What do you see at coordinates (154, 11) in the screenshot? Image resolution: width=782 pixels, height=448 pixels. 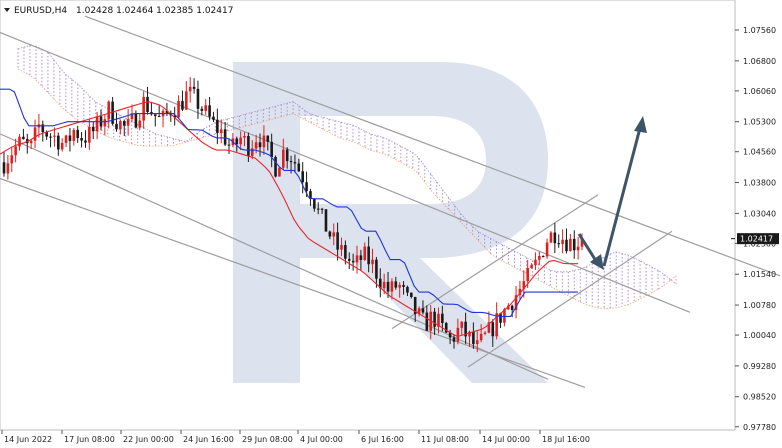 I see `ohlc-label: 1.02428 1.02464 1.02385 1.02417` at bounding box center [154, 11].